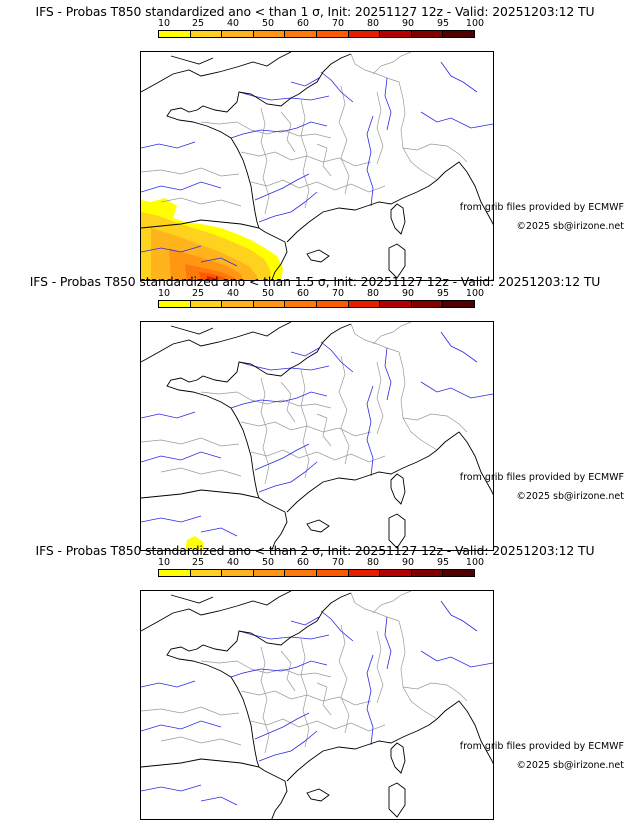 The image size is (630, 828). I want to click on colorbar-tick-labels: 10 25 40 50 60 70 80 90 95 100, so click(319, 23).